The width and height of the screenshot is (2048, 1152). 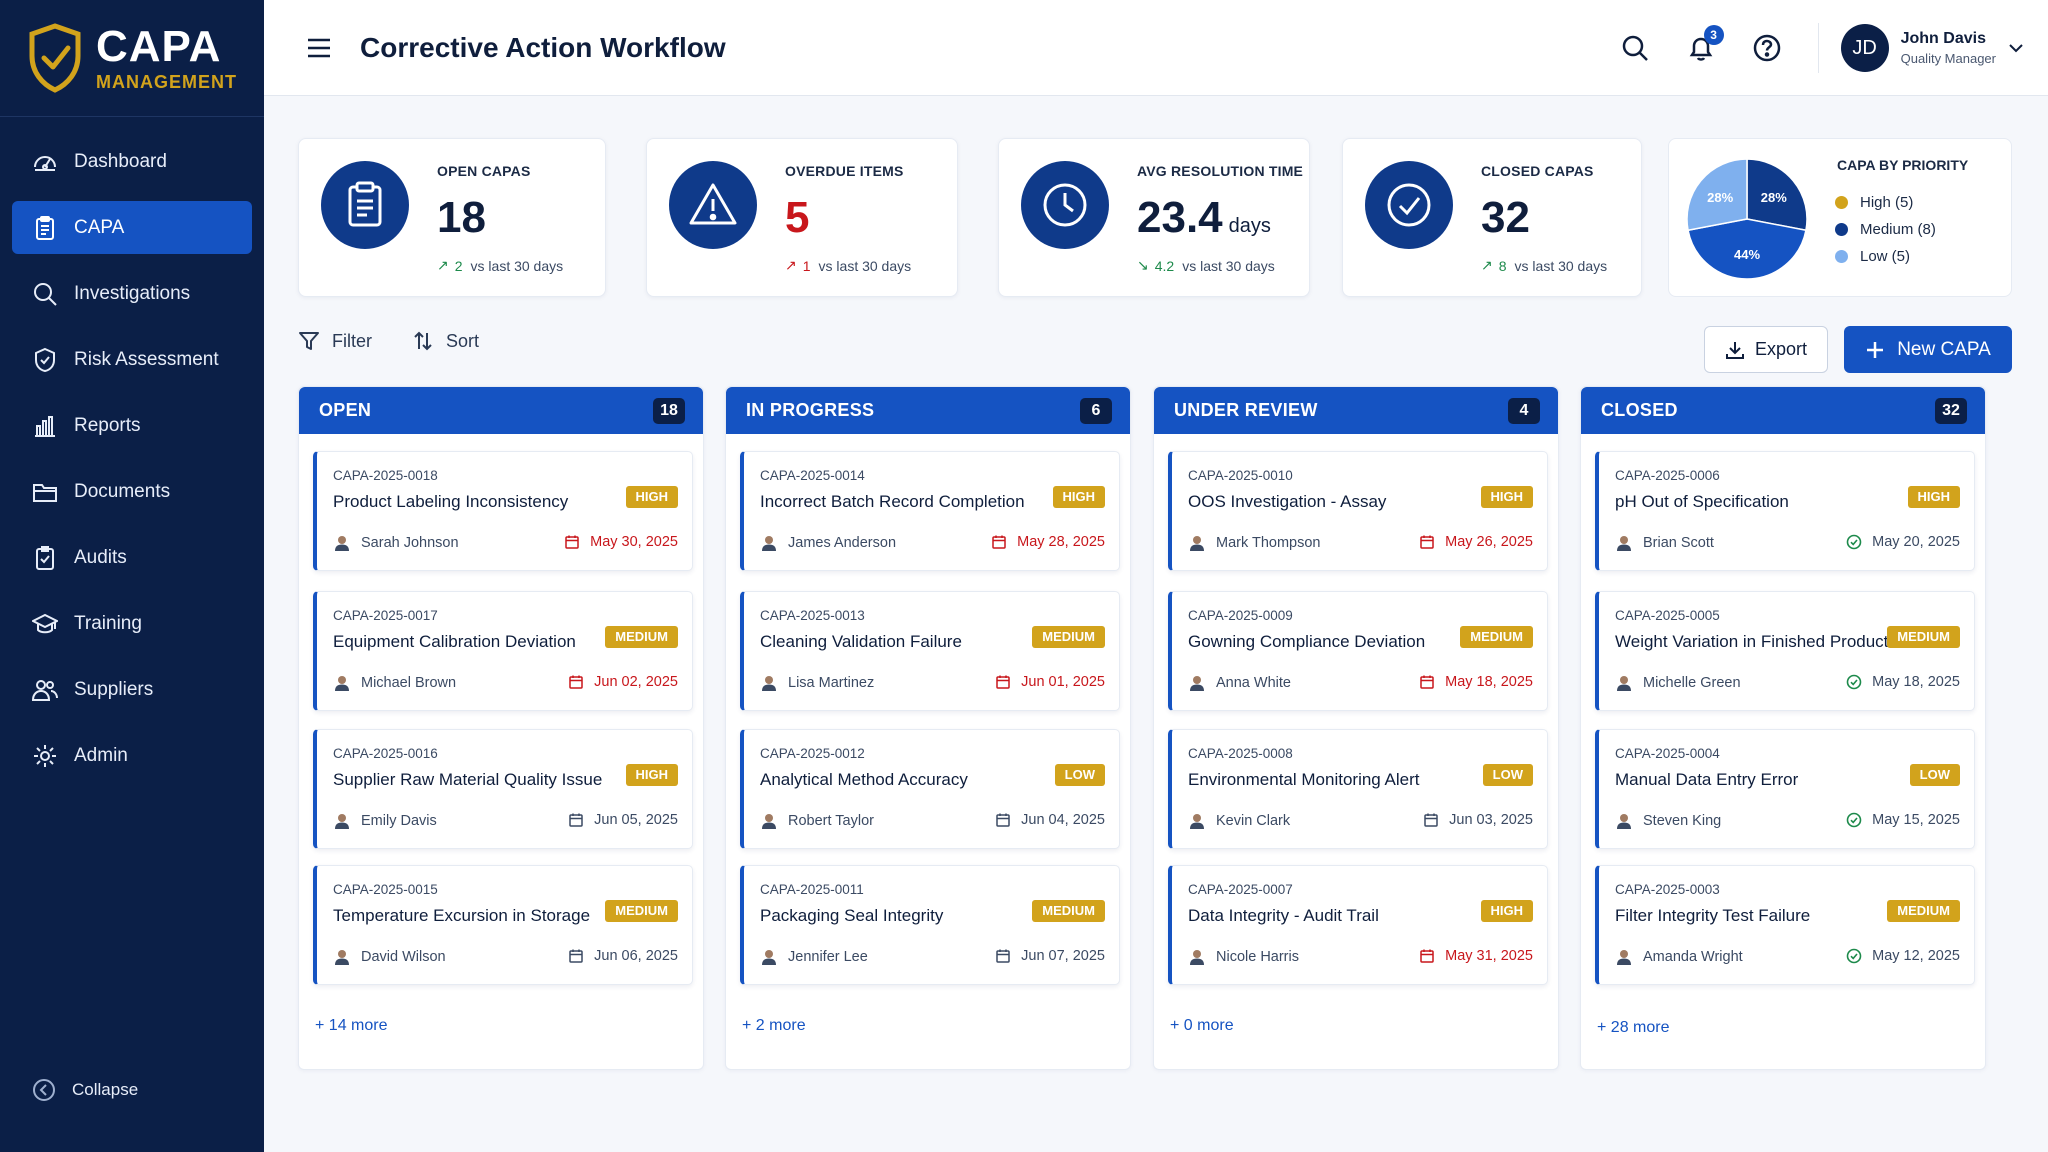 What do you see at coordinates (461, 217) in the screenshot?
I see `stat-value-number: 18` at bounding box center [461, 217].